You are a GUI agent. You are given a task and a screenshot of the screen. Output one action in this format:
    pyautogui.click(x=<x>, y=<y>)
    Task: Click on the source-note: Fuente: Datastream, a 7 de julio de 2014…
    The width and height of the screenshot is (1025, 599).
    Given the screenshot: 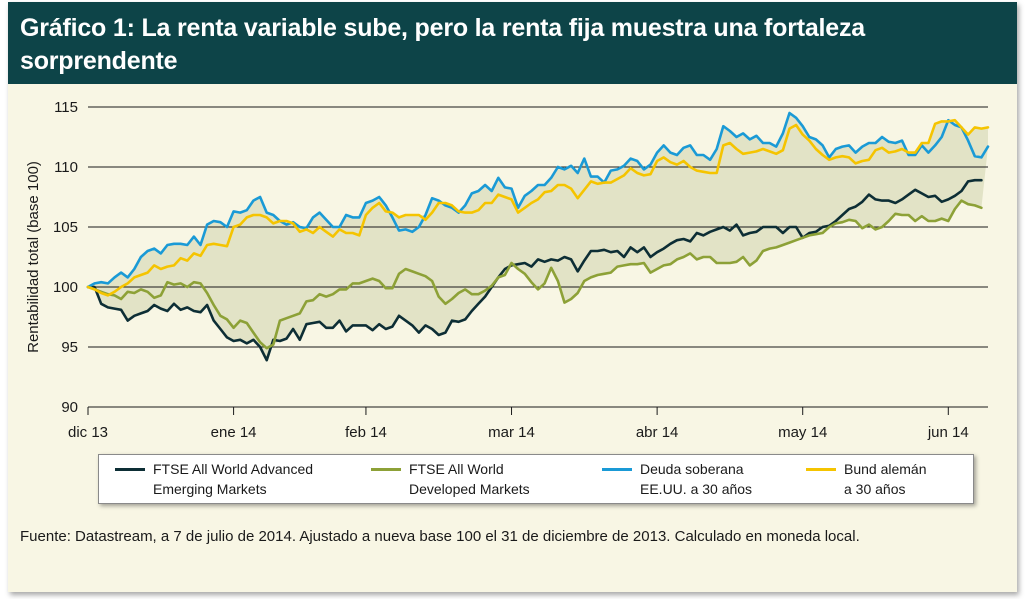 What is the action you would take?
    pyautogui.click(x=440, y=536)
    